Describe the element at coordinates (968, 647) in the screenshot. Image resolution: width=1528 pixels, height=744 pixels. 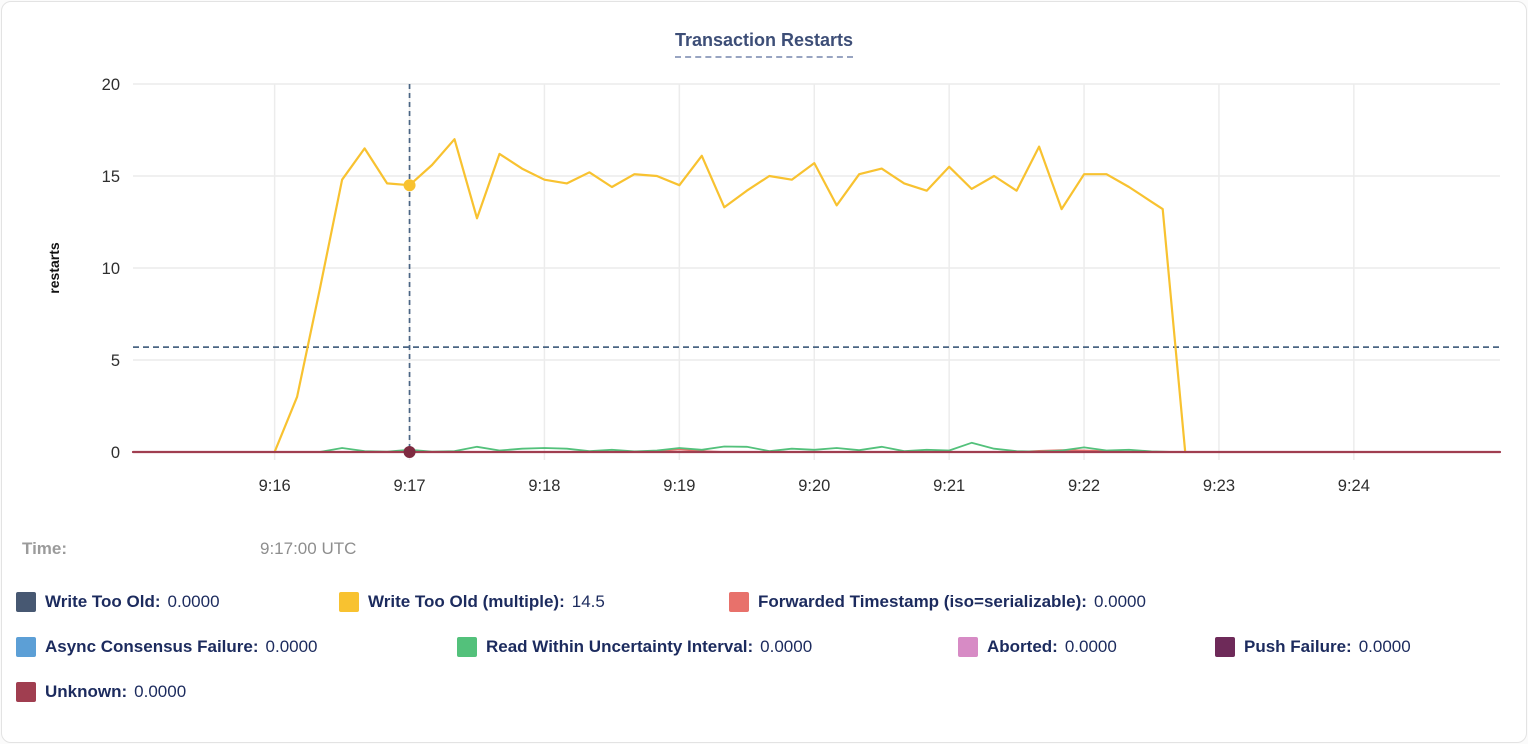
I see `legend-swatch-aborted` at that location.